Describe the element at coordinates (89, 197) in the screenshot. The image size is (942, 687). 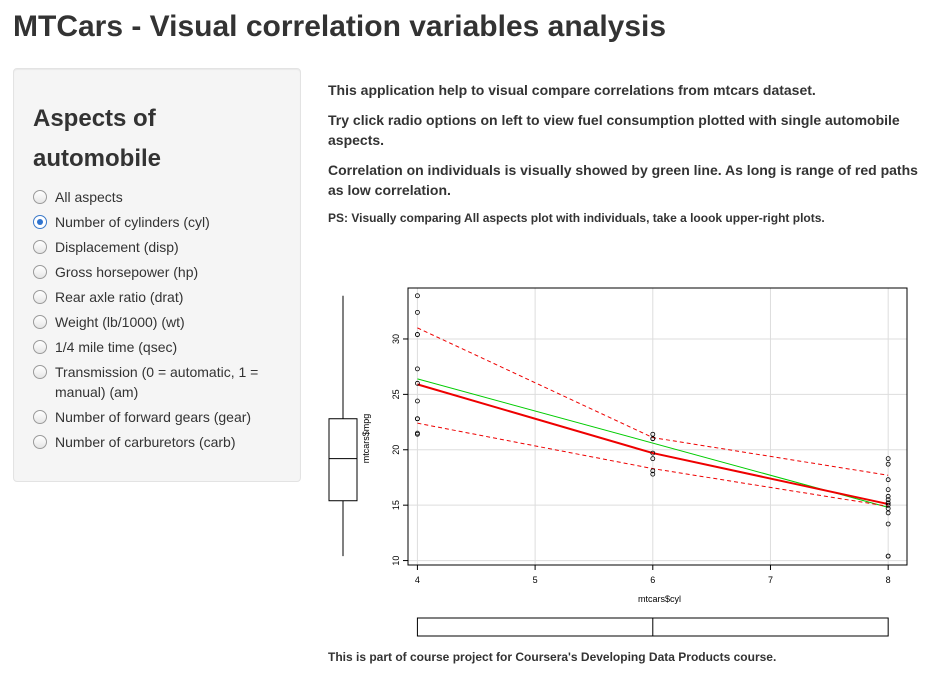
I see `radio-label: All aspects` at that location.